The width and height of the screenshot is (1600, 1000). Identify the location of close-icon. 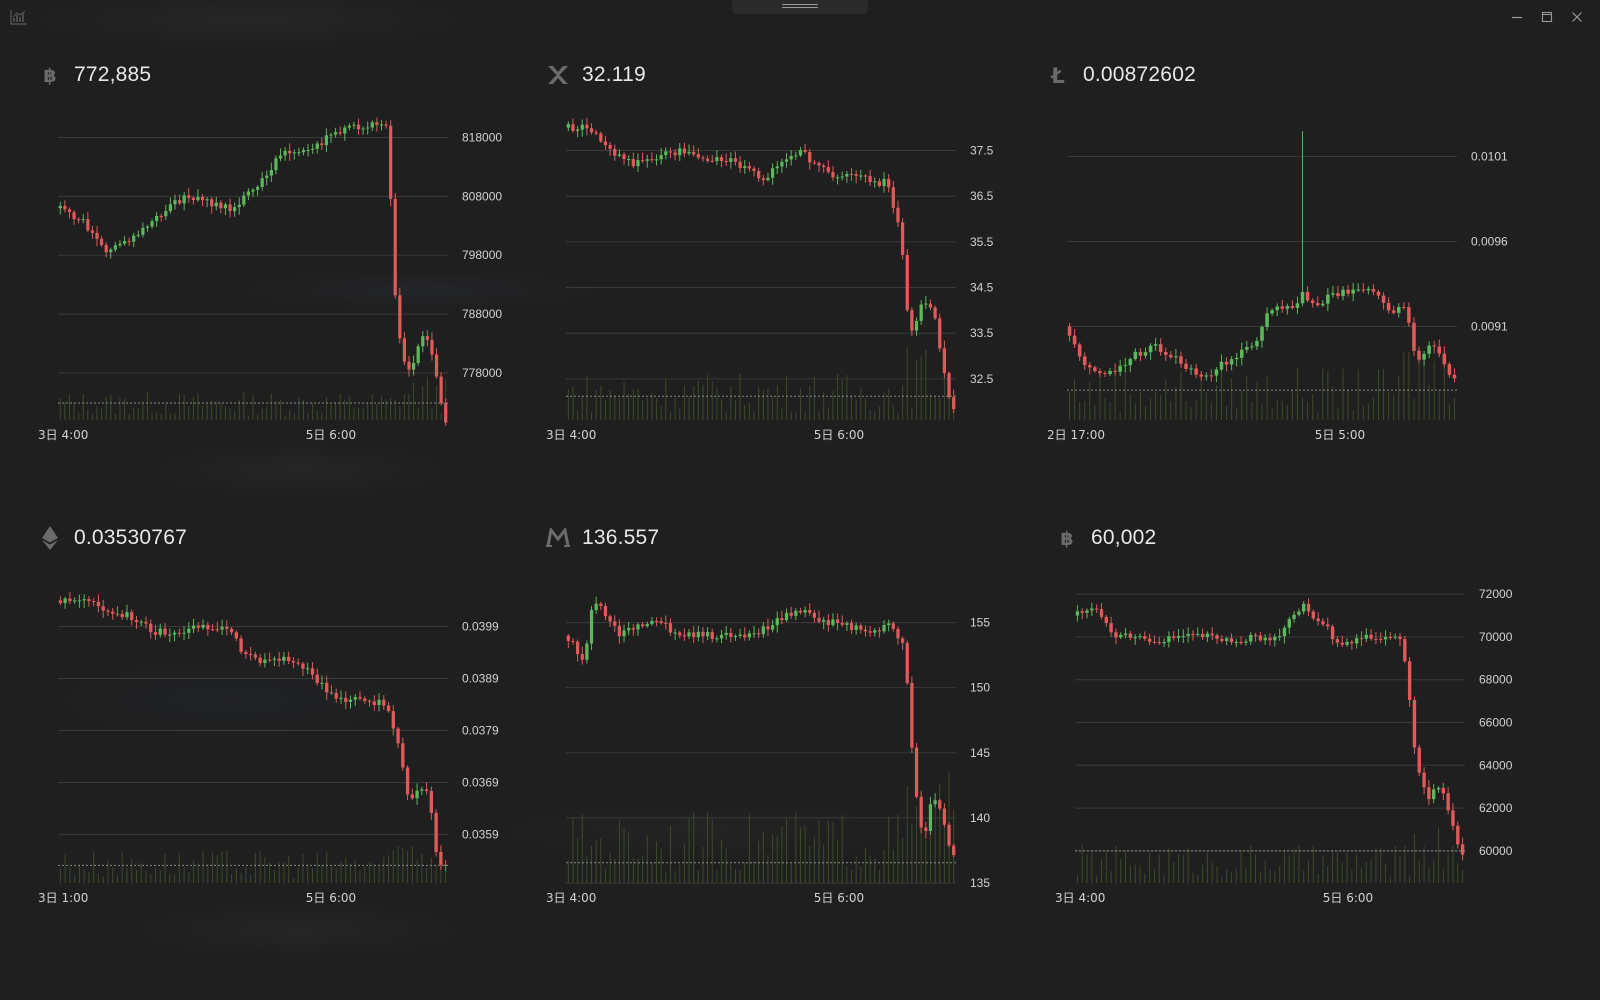
(1577, 17).